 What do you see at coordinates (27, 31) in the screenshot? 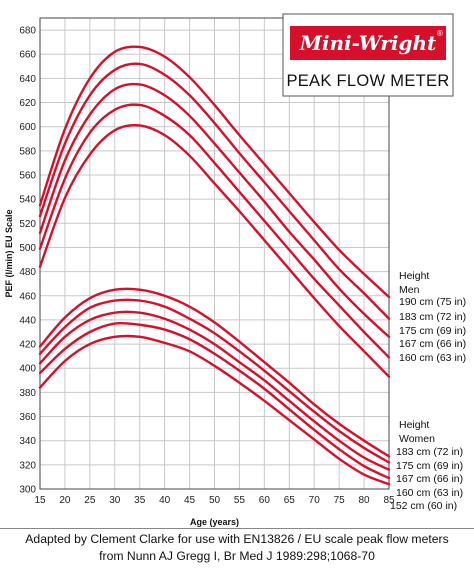
I see `y-tick-label: 680` at bounding box center [27, 31].